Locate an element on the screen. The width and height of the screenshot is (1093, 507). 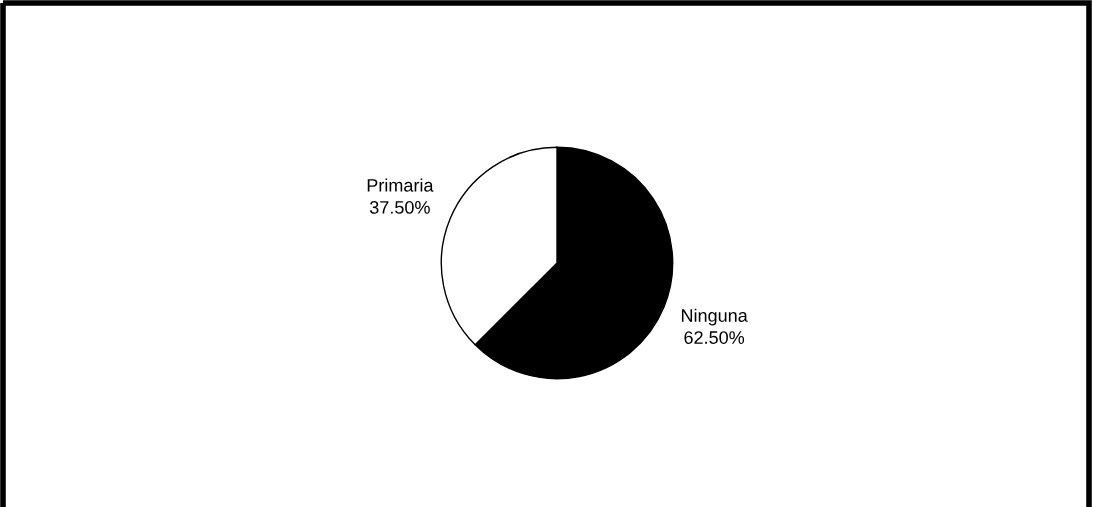
data-label: 62.50% is located at coordinates (714, 337).